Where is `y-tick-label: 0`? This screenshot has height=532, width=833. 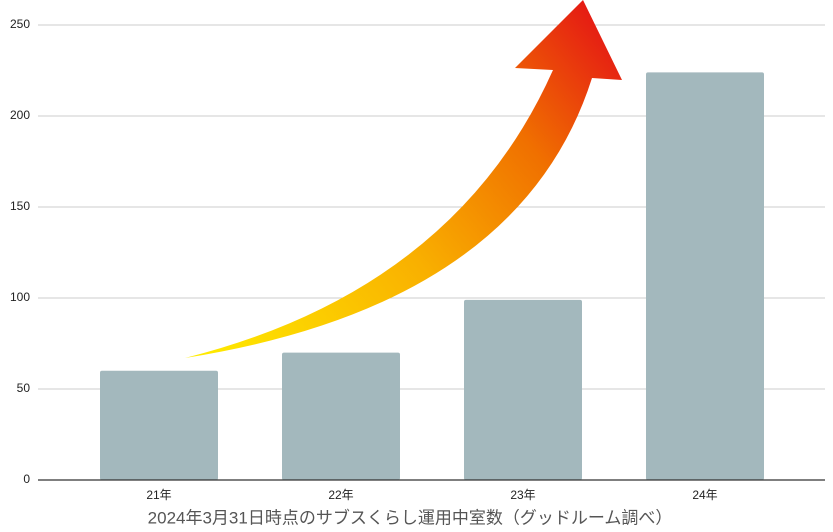
y-tick-label: 0 is located at coordinates (26, 479).